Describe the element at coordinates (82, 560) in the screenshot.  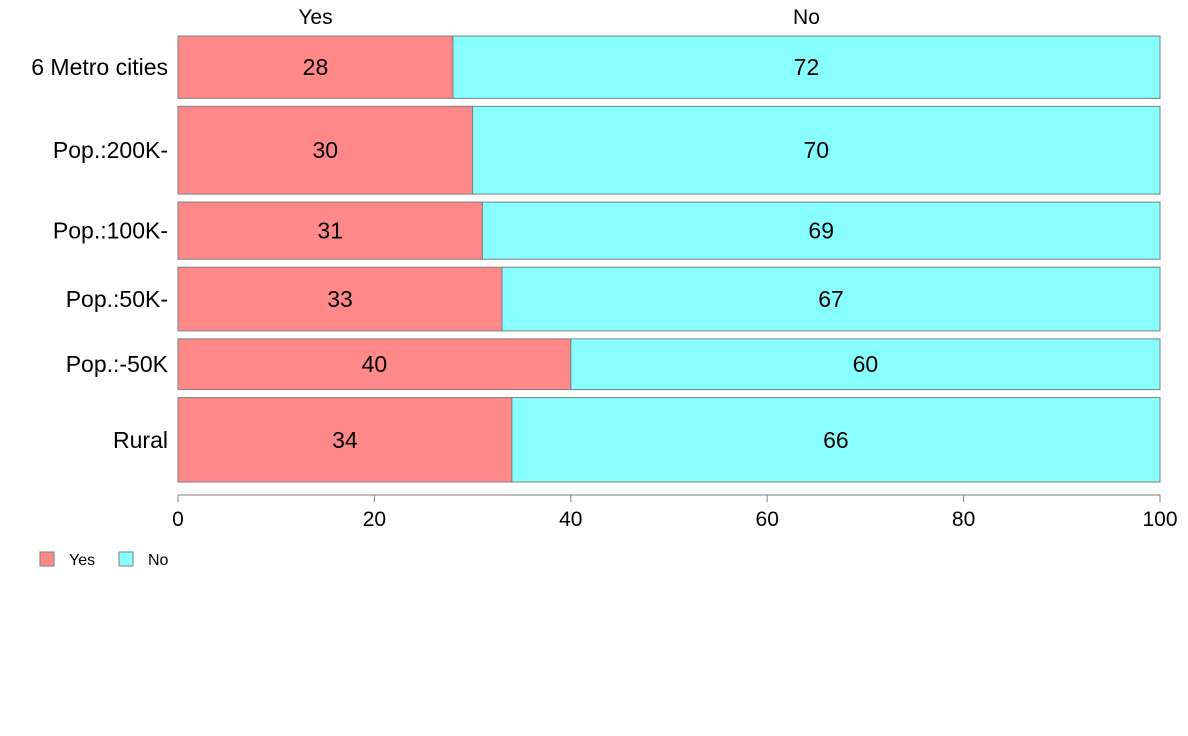
I see `legend-label-yes: Yes` at that location.